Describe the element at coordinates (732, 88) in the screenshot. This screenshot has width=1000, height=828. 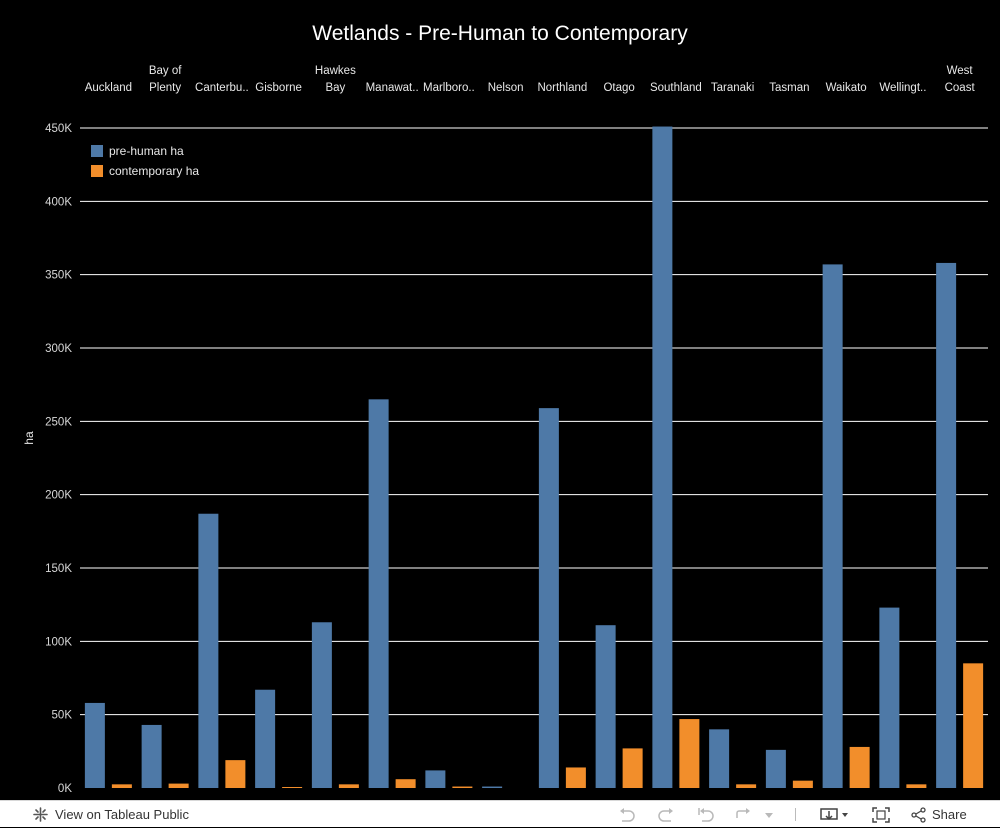
I see `category-label: Taranaki` at that location.